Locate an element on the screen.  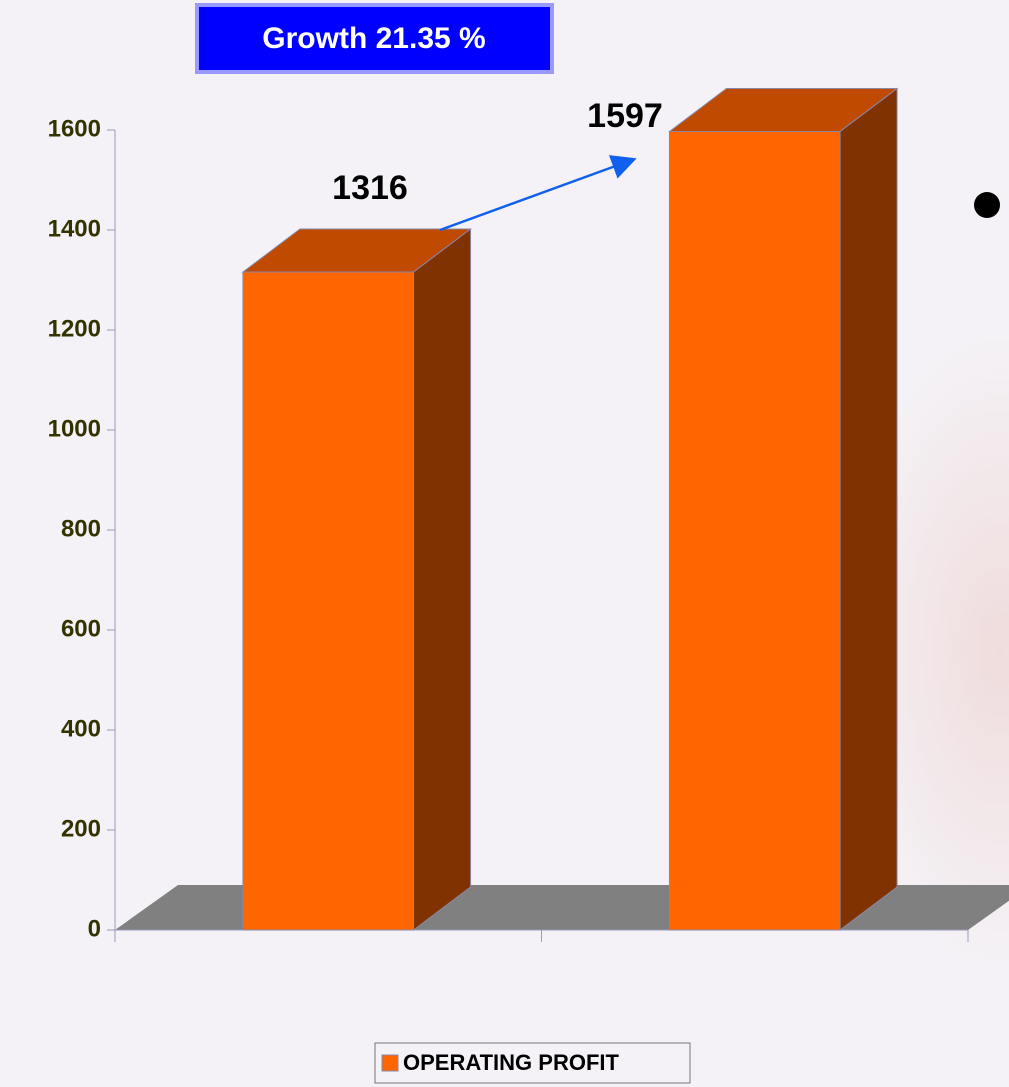
data-label: 1597 is located at coordinates (625, 116).